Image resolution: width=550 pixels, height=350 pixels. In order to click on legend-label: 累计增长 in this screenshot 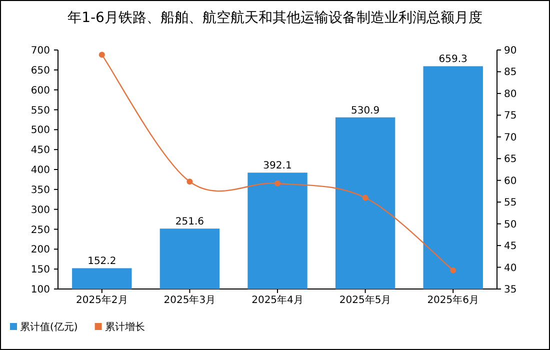, I will do `click(124, 327)`.